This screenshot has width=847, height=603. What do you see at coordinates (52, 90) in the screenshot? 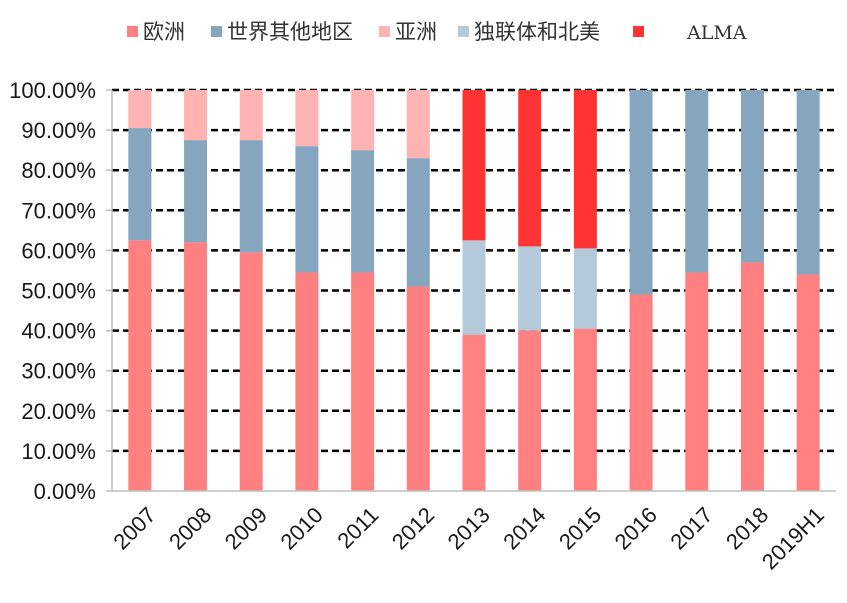
I see `y-tick-label: 100.00%` at bounding box center [52, 90].